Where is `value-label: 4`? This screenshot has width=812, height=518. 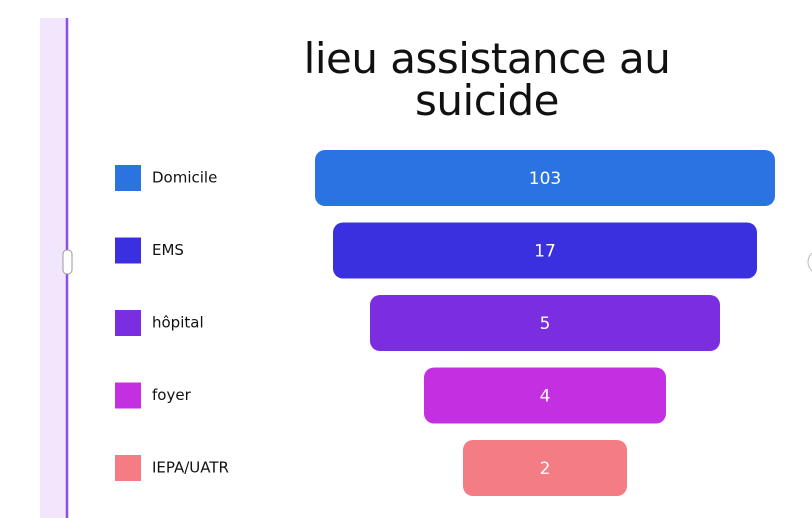 value-label: 4 is located at coordinates (545, 397).